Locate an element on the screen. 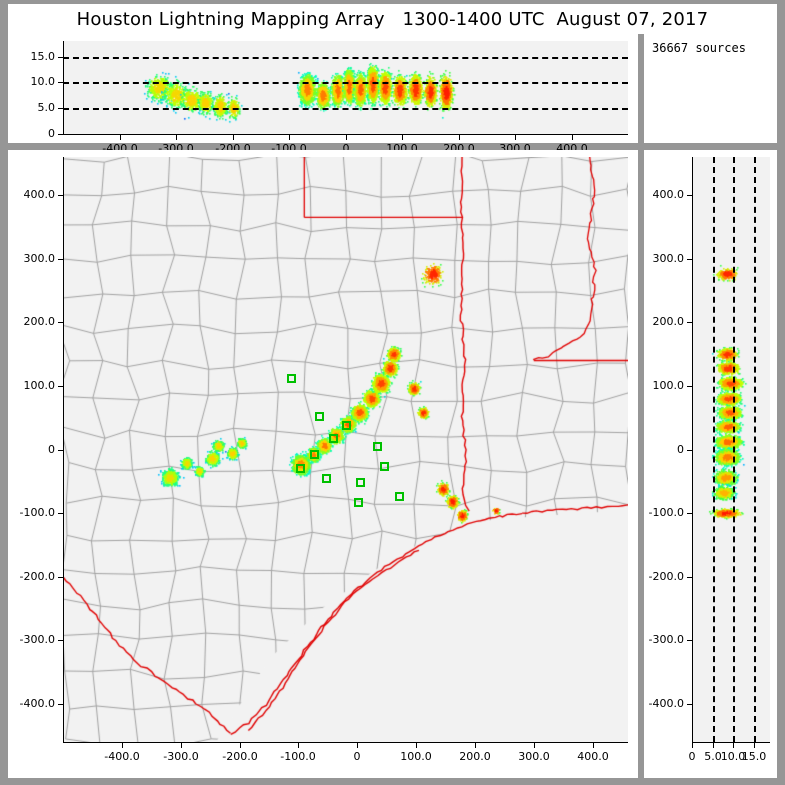  north-south-scatter-canvas is located at coordinates (731, 449).